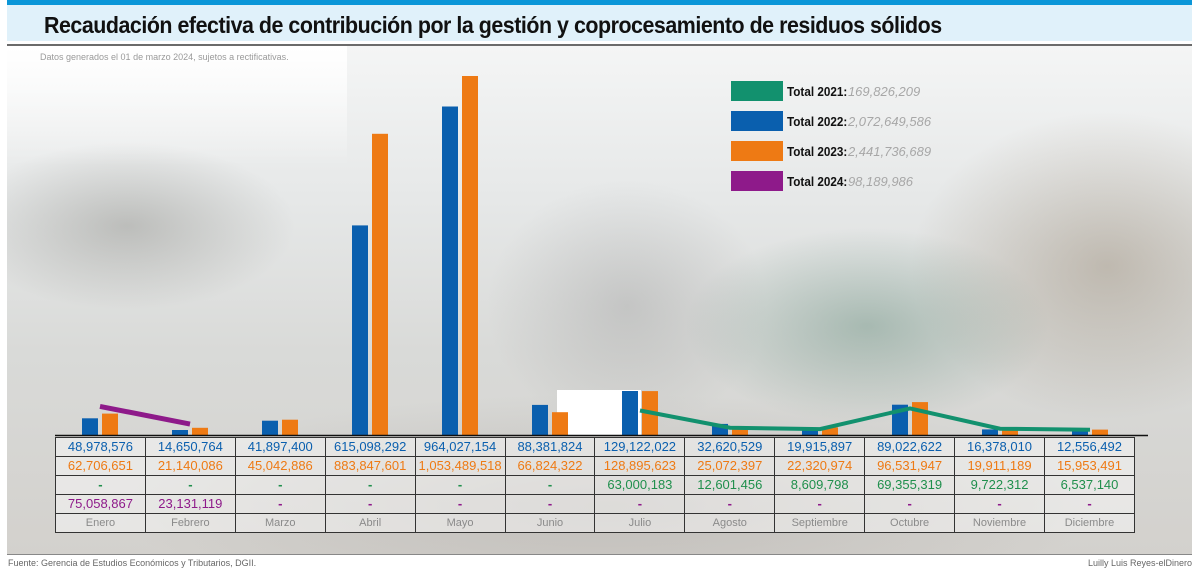  What do you see at coordinates (380, 284) in the screenshot?
I see `bar-2023-abril` at bounding box center [380, 284].